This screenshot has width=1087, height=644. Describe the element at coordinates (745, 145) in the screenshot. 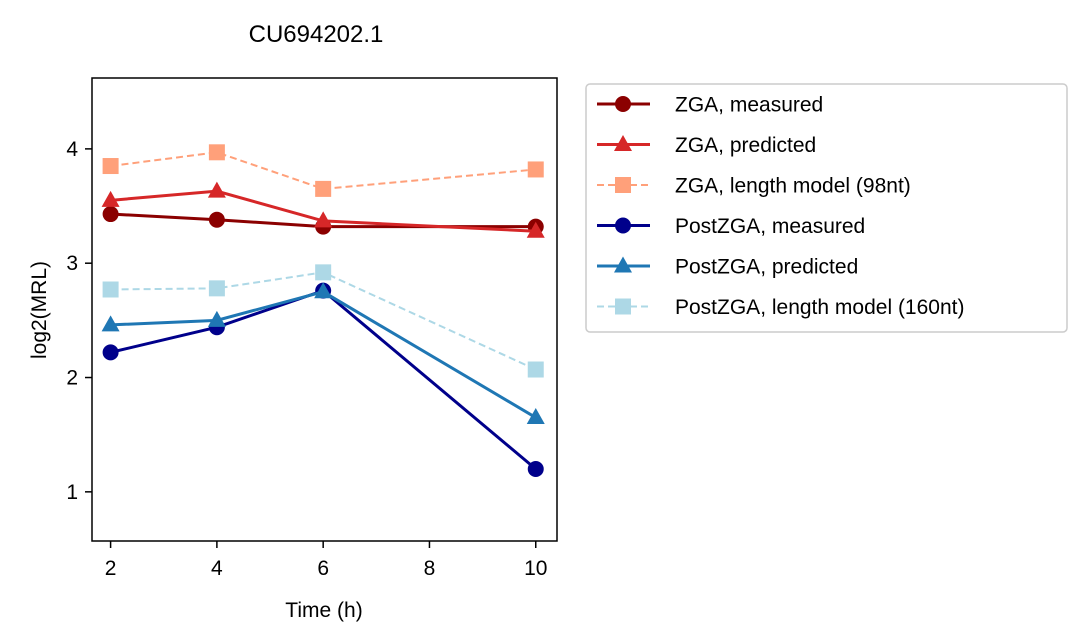

I see `legend-label: ZGA, predicted` at that location.